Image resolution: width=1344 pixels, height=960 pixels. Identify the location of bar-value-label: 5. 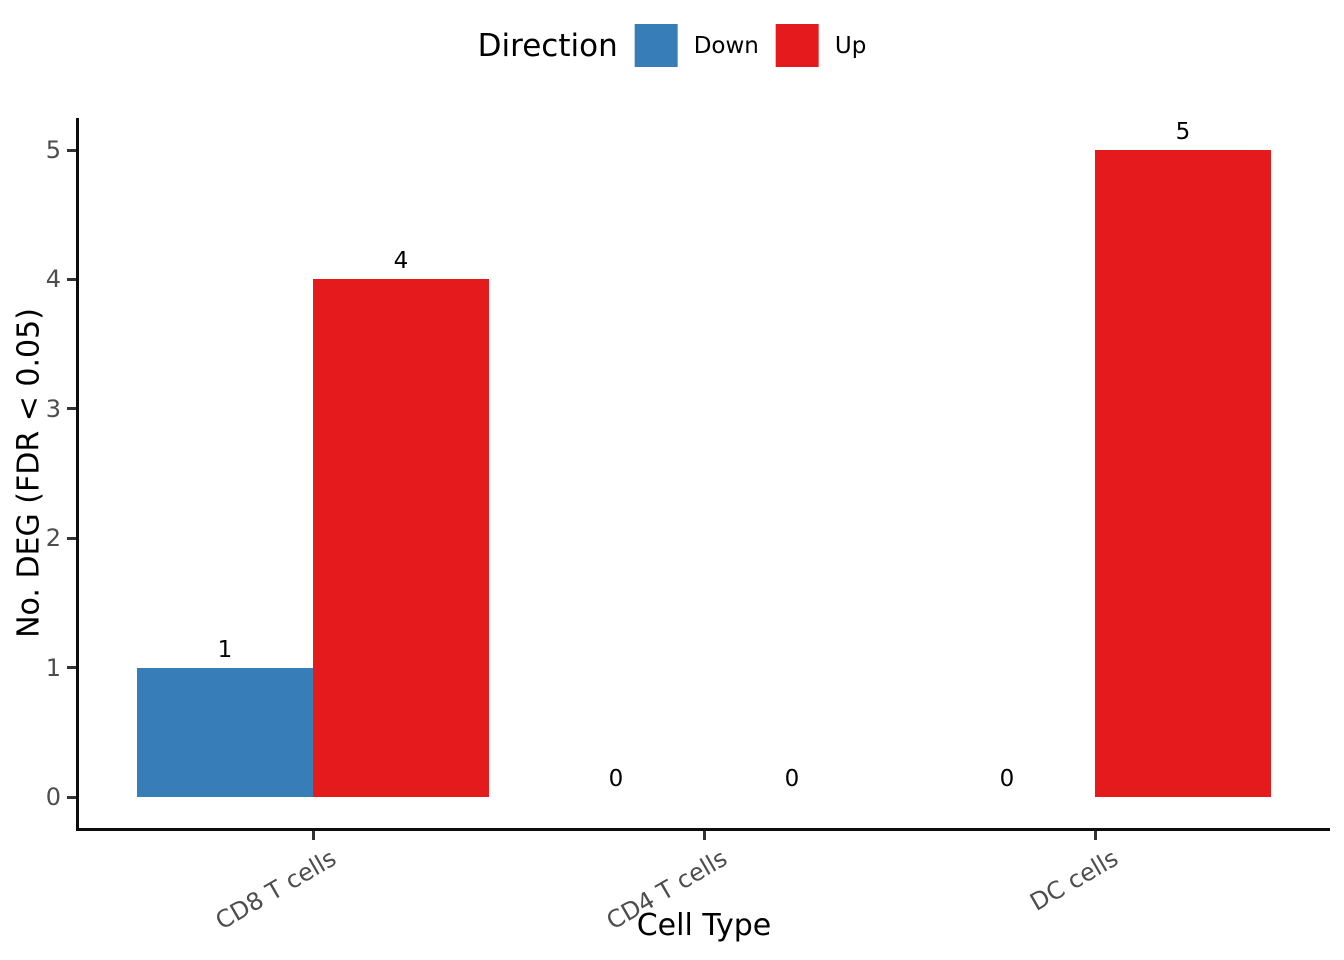
(1183, 132).